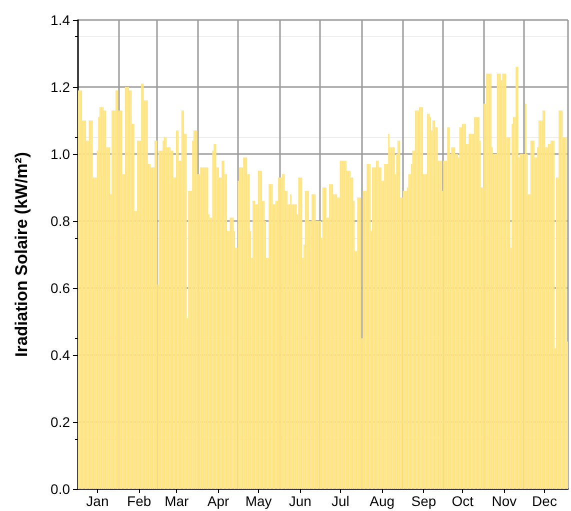 The height and width of the screenshot is (511, 571). Describe the element at coordinates (60, 355) in the screenshot. I see `y-tick-label: 0.4` at that location.